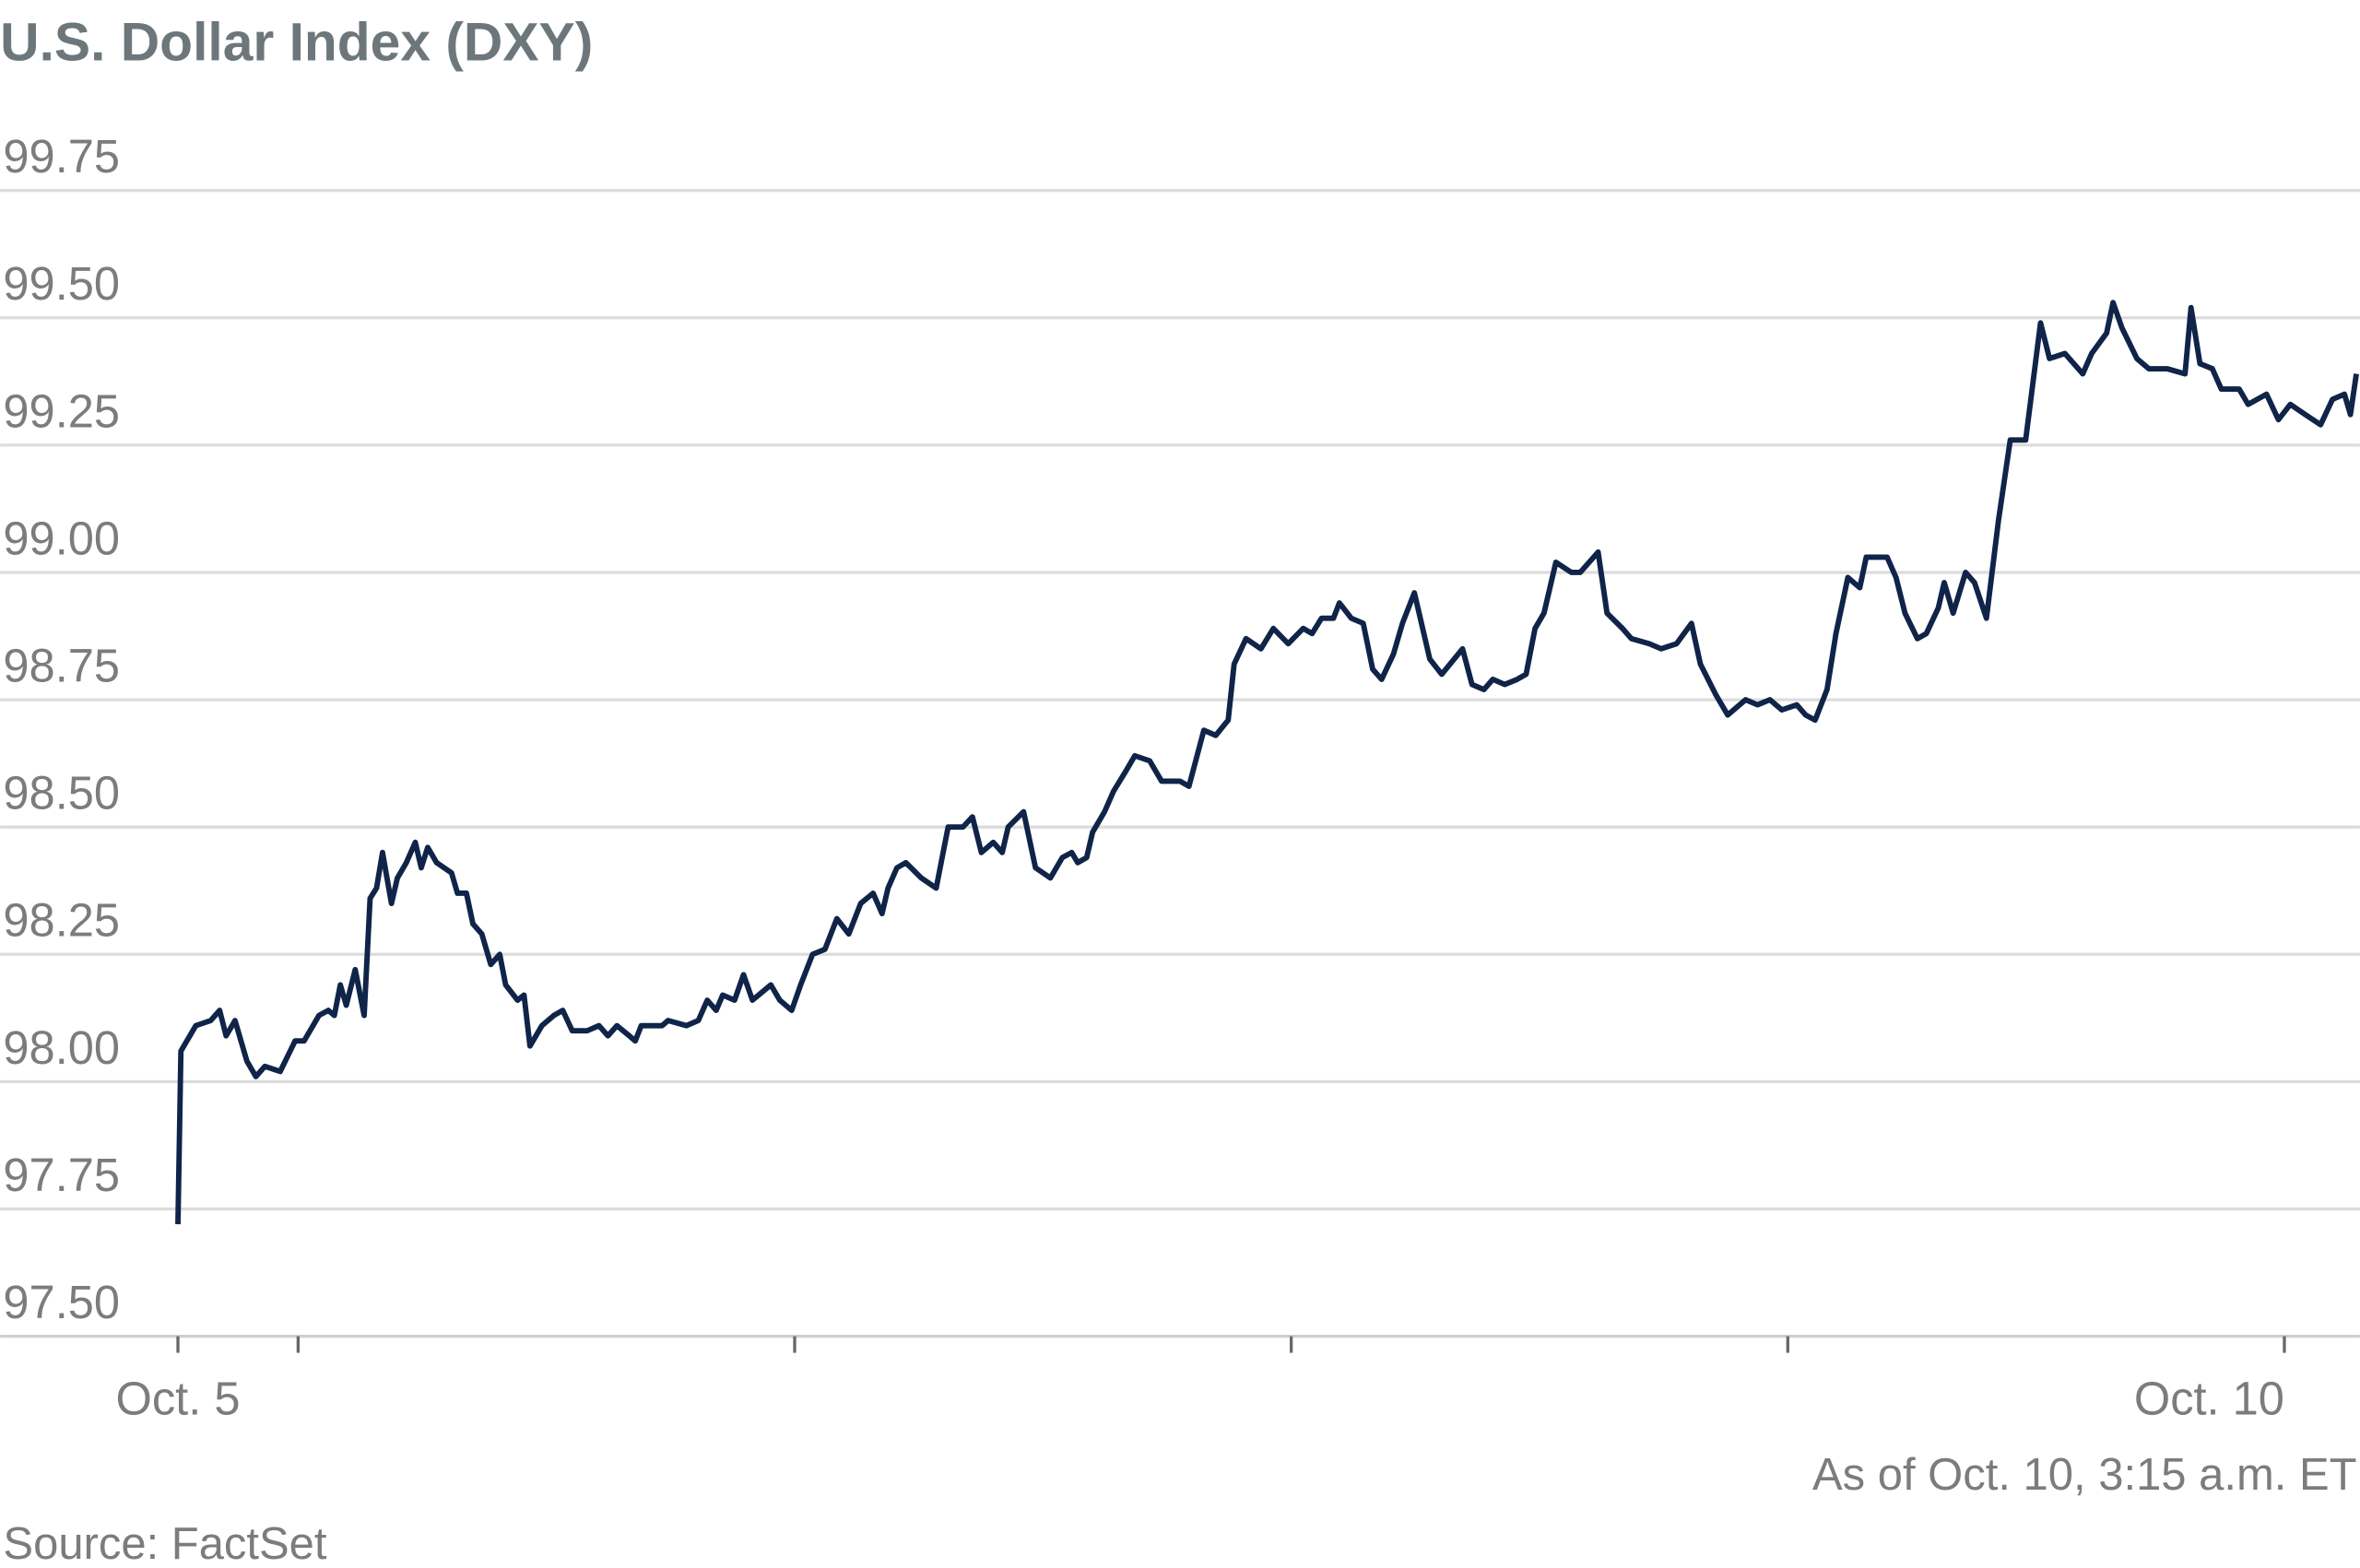 The image size is (2360, 1568). What do you see at coordinates (61, 157) in the screenshot?
I see `y-tick-label: 99.75` at bounding box center [61, 157].